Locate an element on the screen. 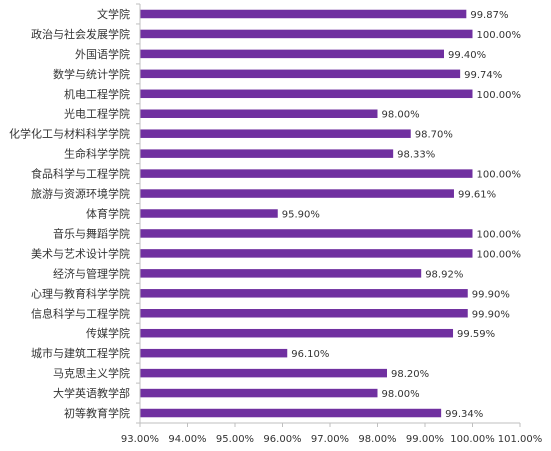  category-label: 化学化工与材料科学学院 is located at coordinates (69, 134).